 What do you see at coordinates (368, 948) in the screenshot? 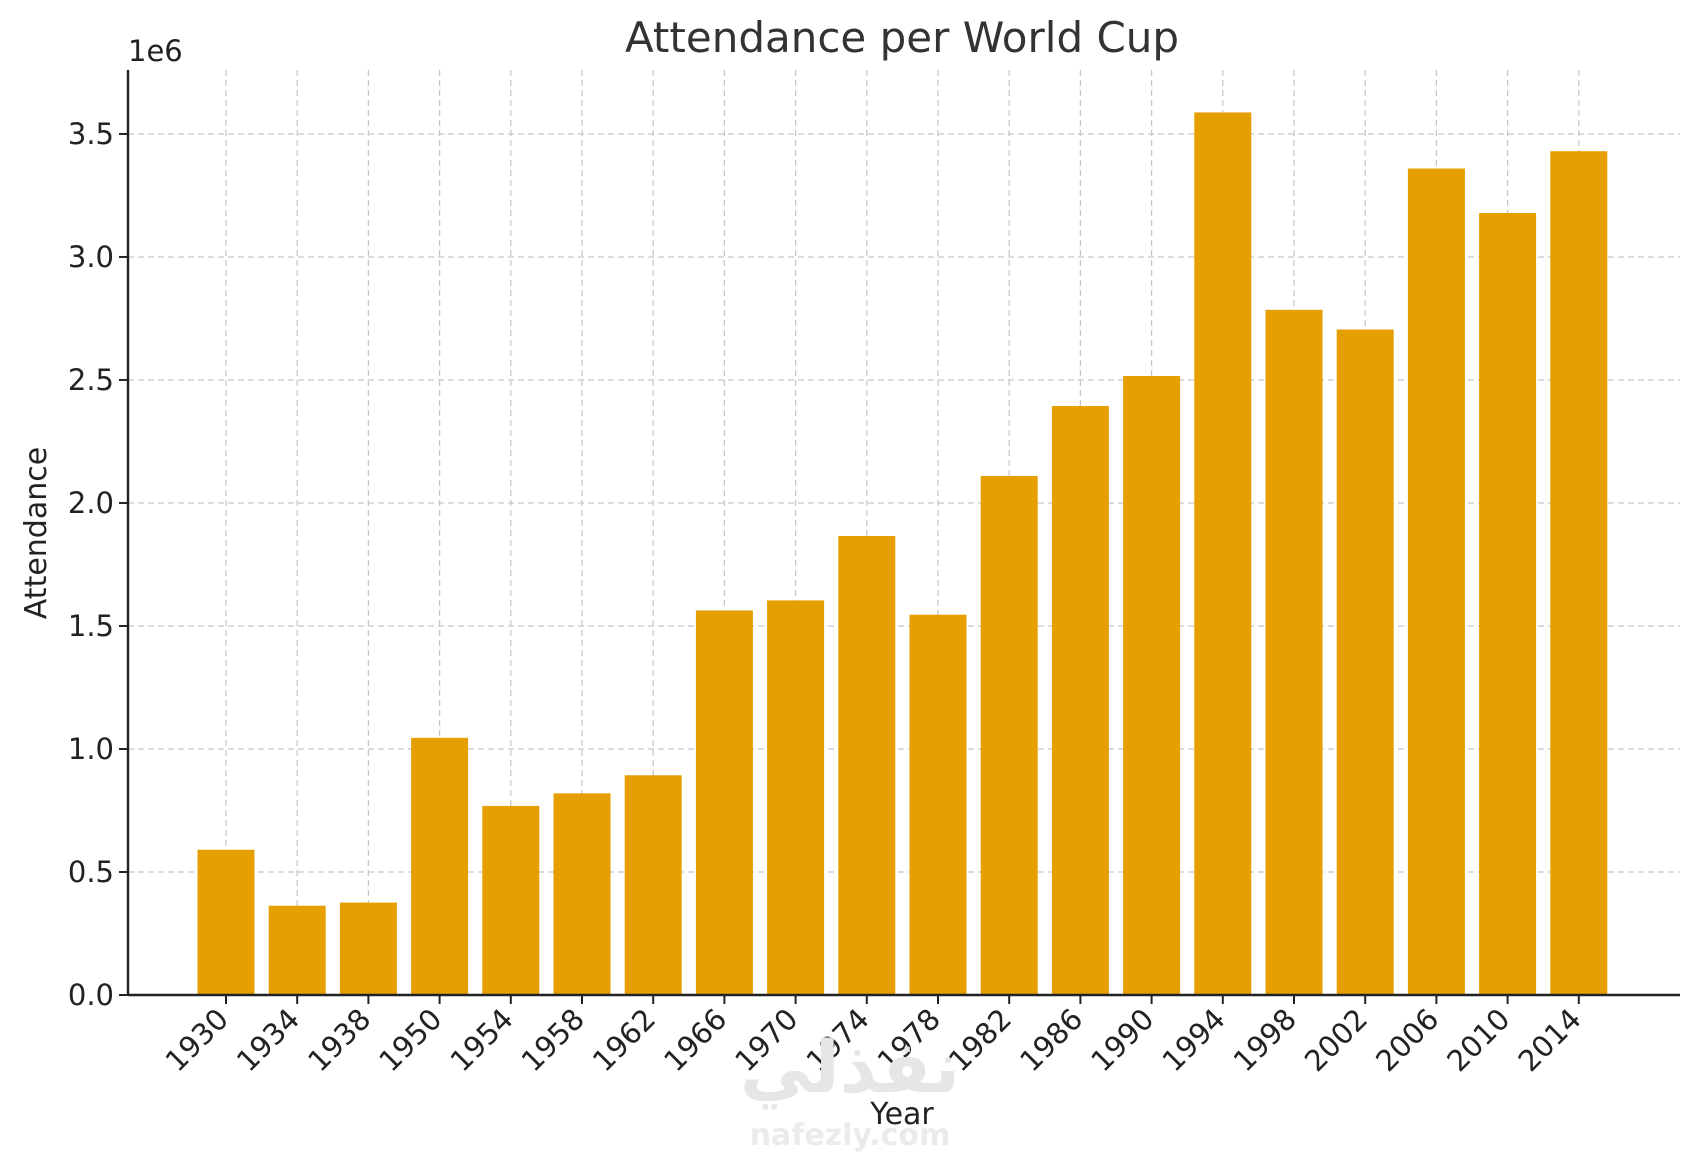
I see `bar-1938` at bounding box center [368, 948].